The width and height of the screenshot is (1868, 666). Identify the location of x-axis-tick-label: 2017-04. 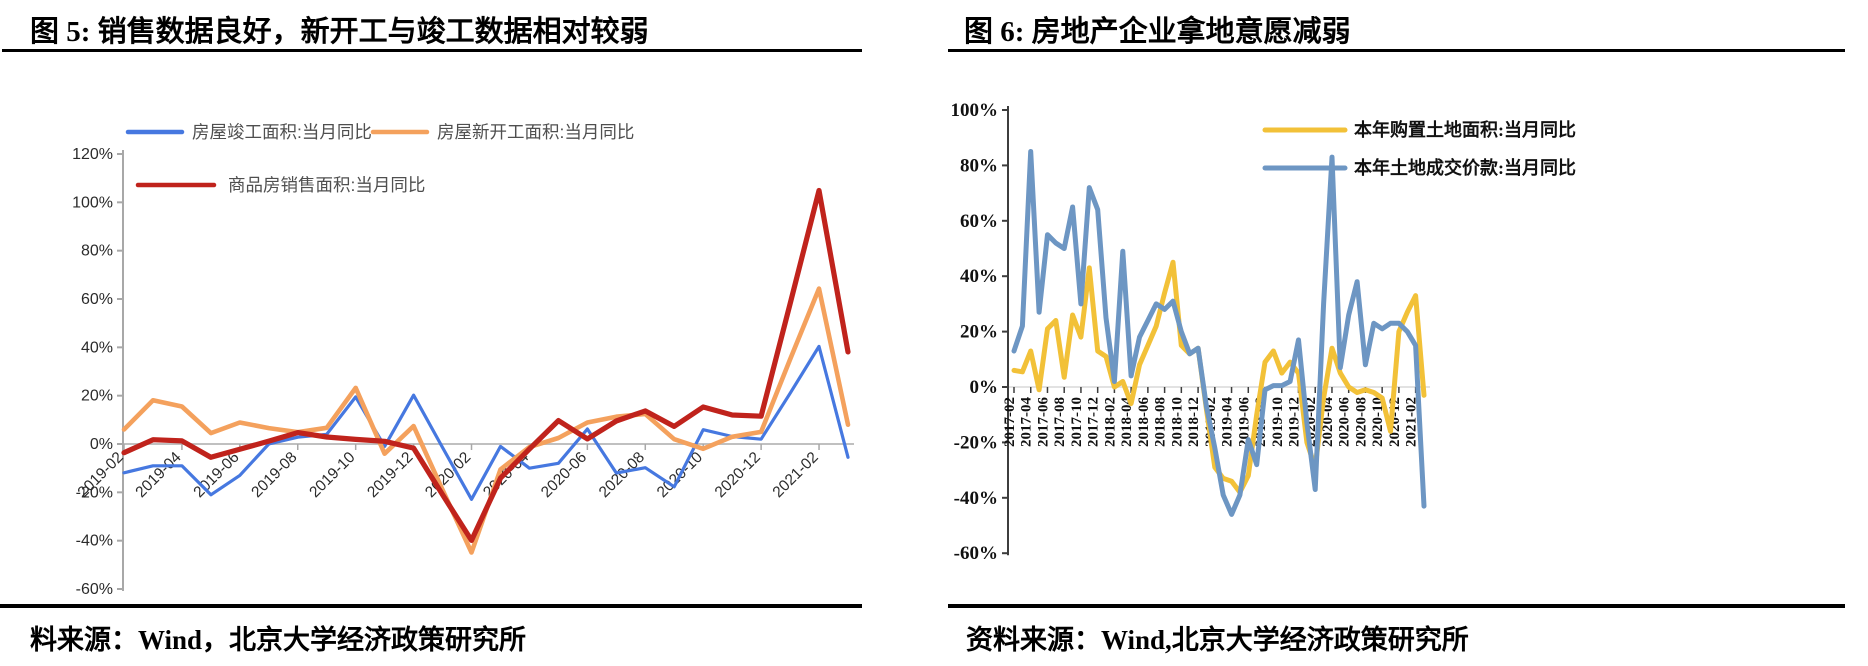
(1027, 422).